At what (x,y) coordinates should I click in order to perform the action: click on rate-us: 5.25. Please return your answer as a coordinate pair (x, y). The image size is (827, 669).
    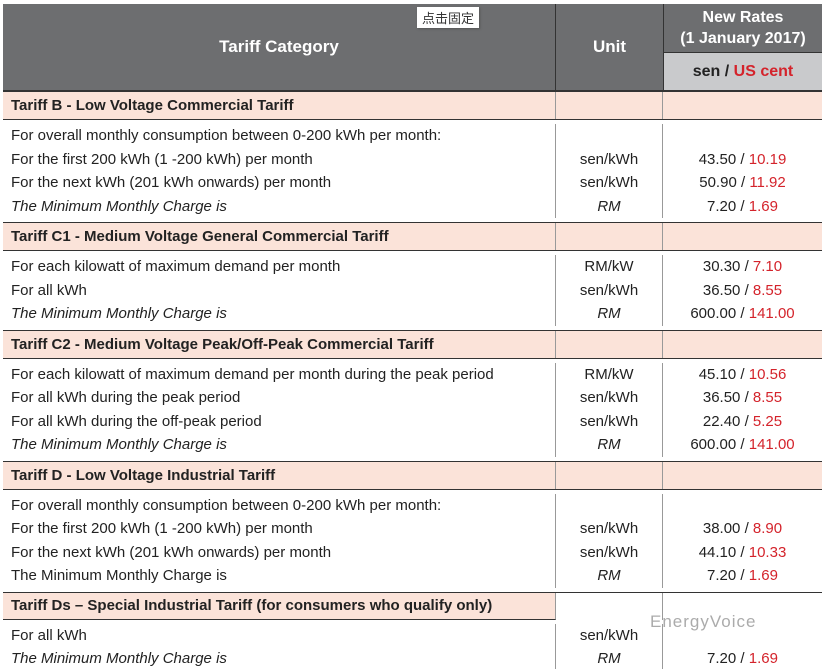
    Looking at the image, I should click on (767, 421).